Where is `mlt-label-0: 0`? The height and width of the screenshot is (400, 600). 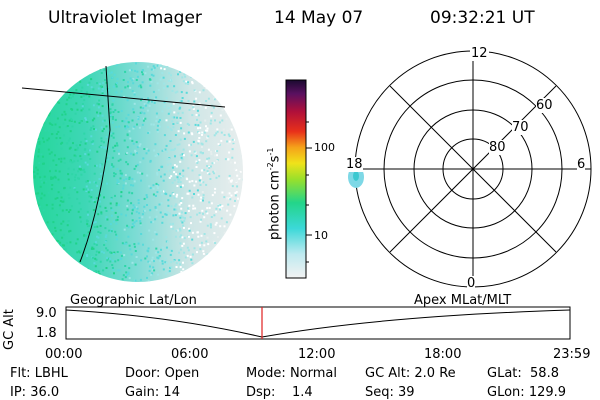 mlt-label-0: 0 is located at coordinates (471, 283).